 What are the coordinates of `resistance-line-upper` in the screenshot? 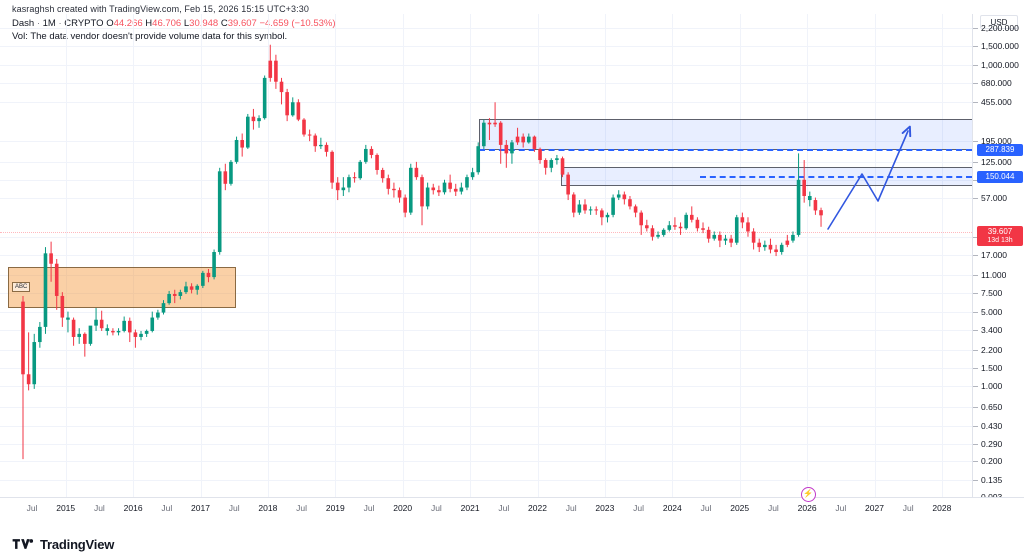 It's located at (725, 150).